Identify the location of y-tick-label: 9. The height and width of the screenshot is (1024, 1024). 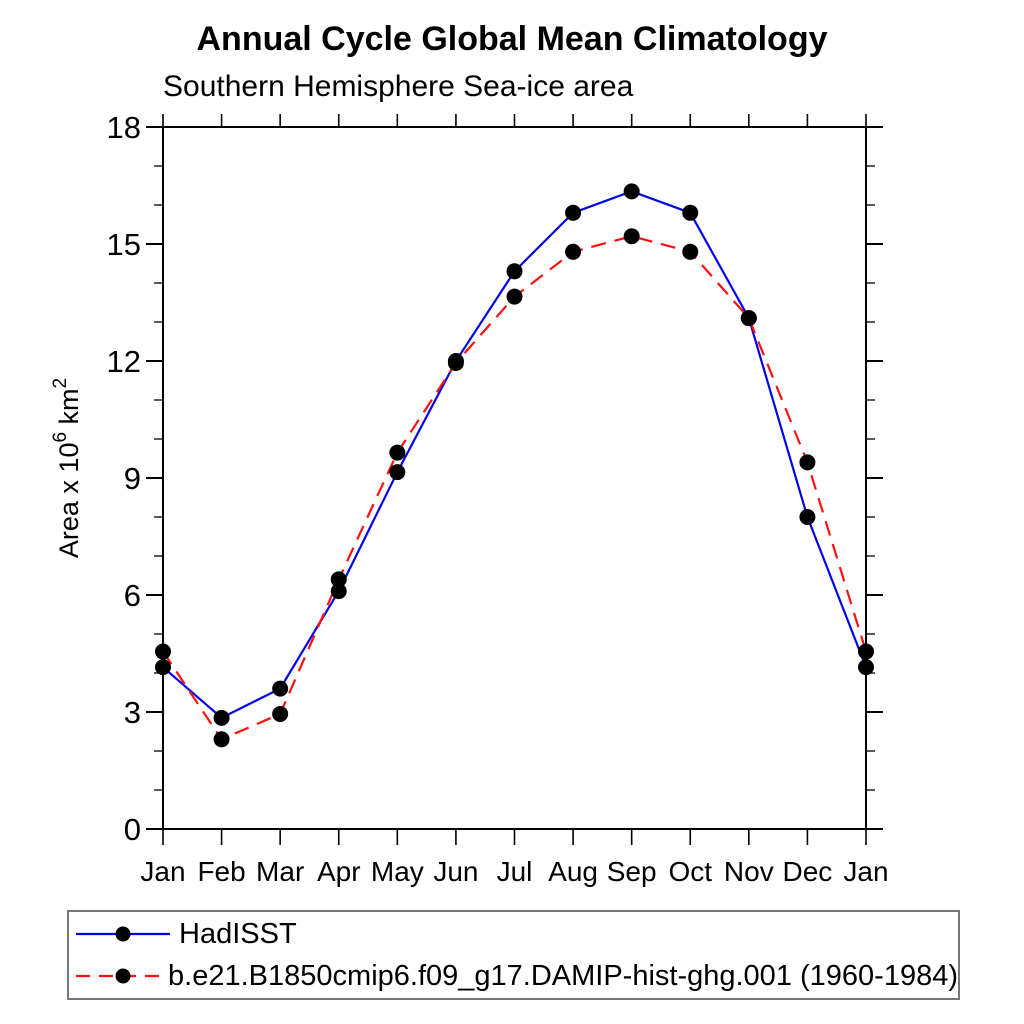
(132, 478).